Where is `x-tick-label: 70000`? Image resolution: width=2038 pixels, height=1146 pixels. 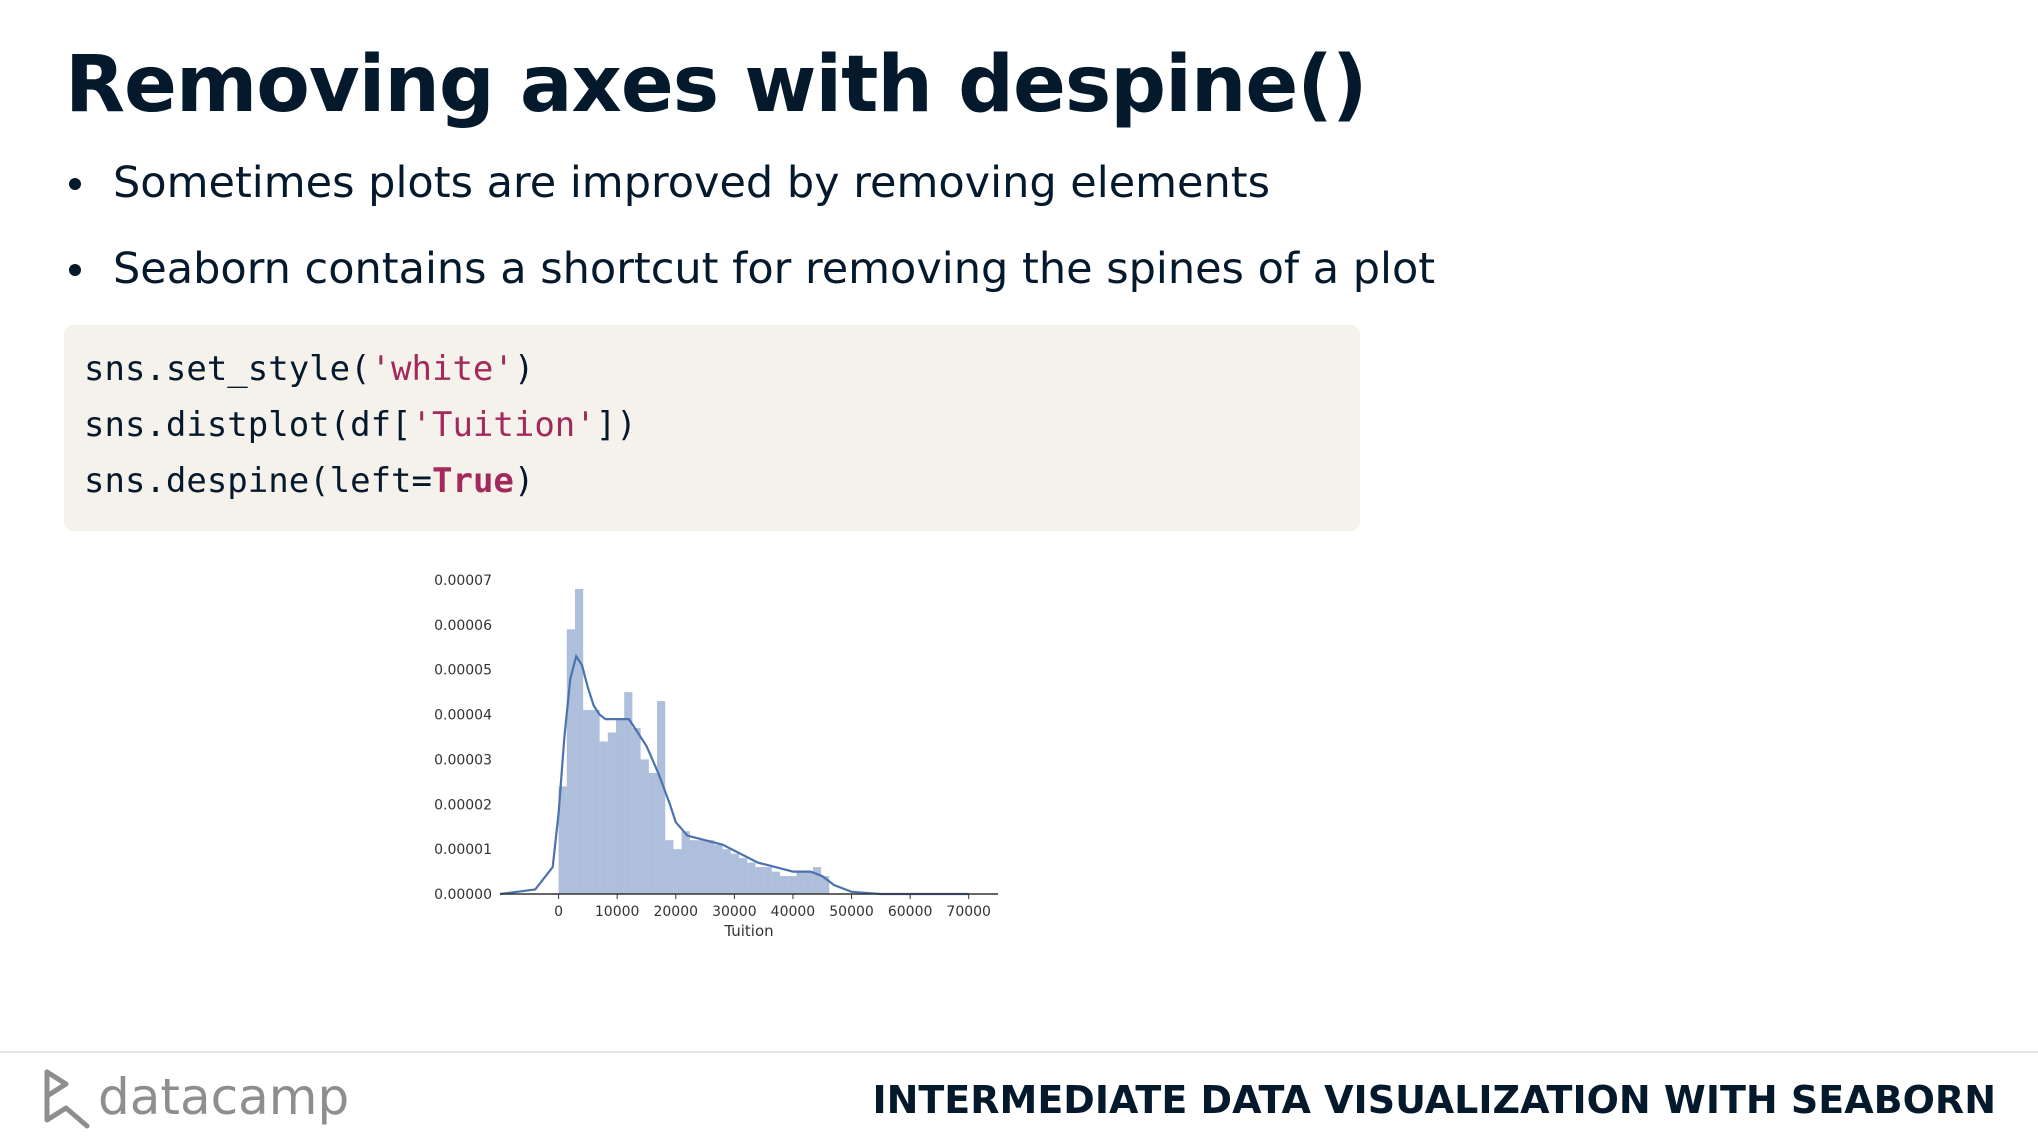
x-tick-label: 70000 is located at coordinates (968, 912).